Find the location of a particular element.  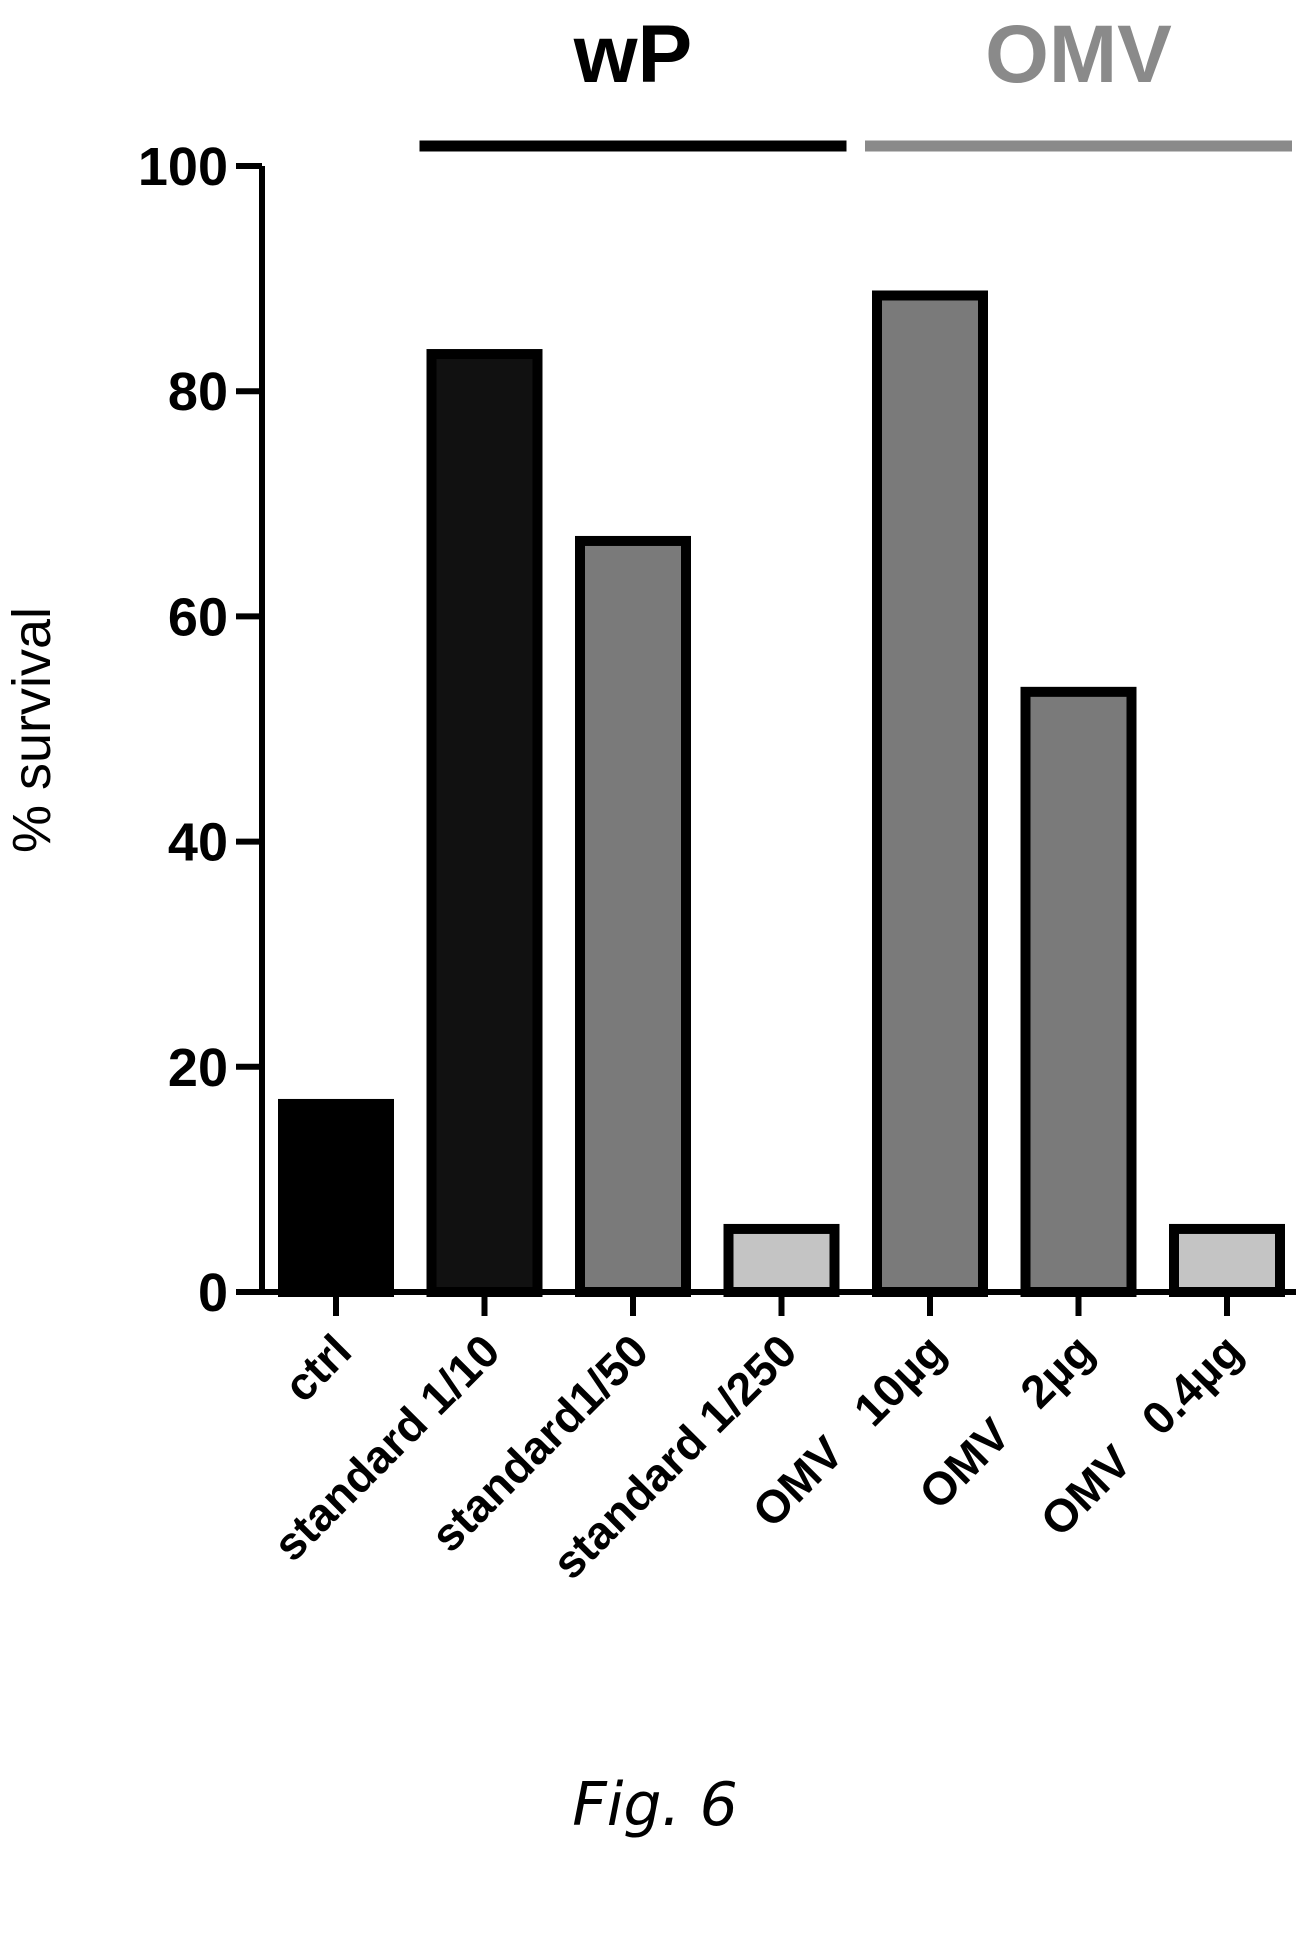

y-tick-label-80: 80 is located at coordinates (198, 392).